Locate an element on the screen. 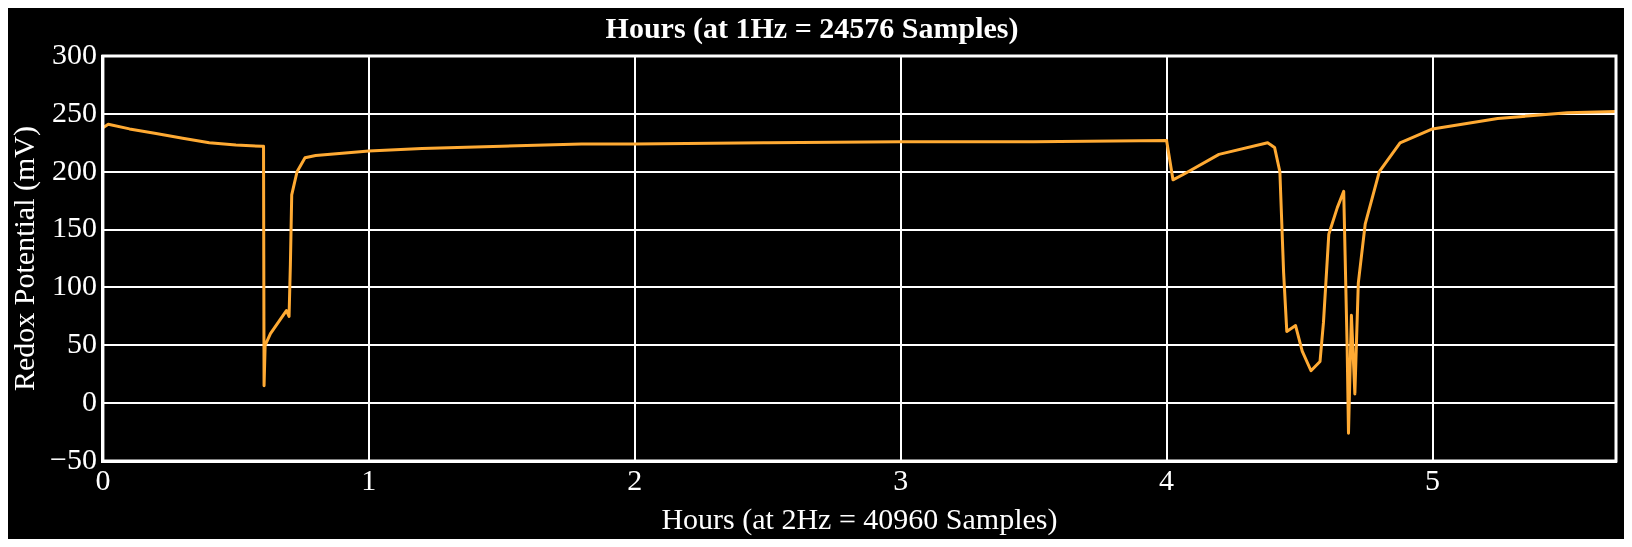 The image size is (1632, 547). y-tick-label: 250 is located at coordinates (74, 111).